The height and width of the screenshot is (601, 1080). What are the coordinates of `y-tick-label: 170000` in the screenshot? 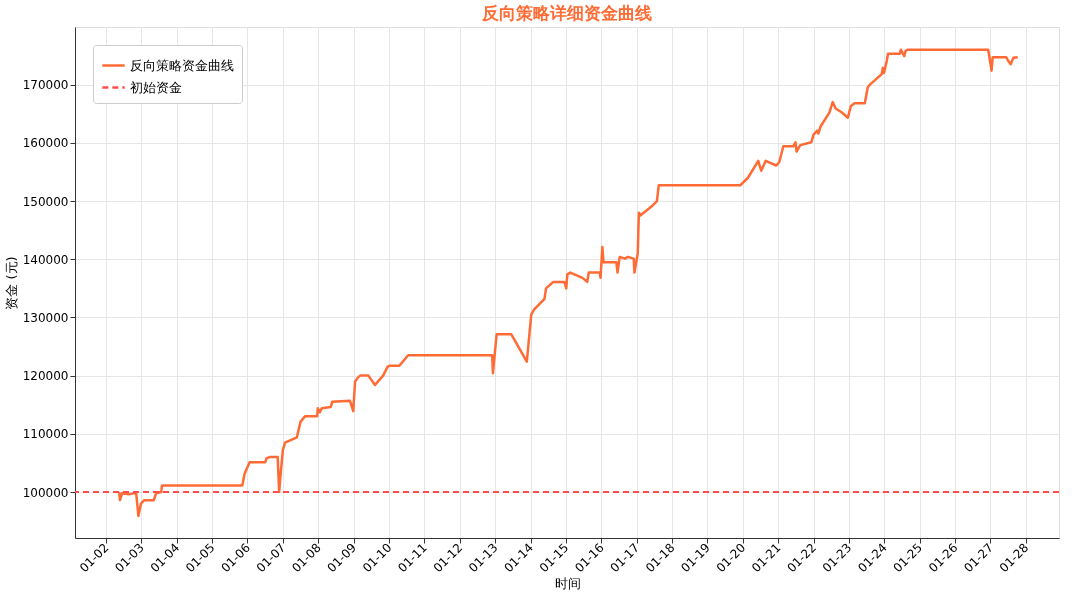 It's located at (45, 85).